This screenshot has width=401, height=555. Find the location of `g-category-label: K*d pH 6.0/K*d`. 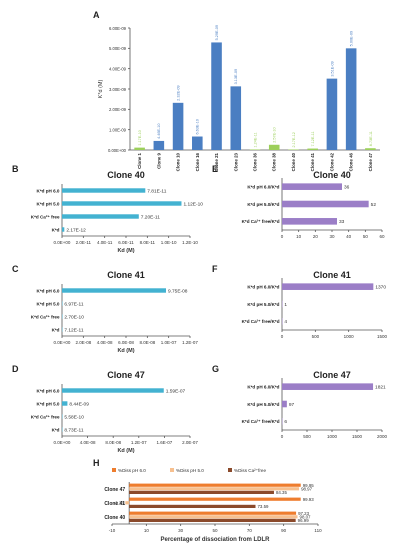

g-category-label: K*d pH 6.0/K*d is located at coordinates (263, 386).